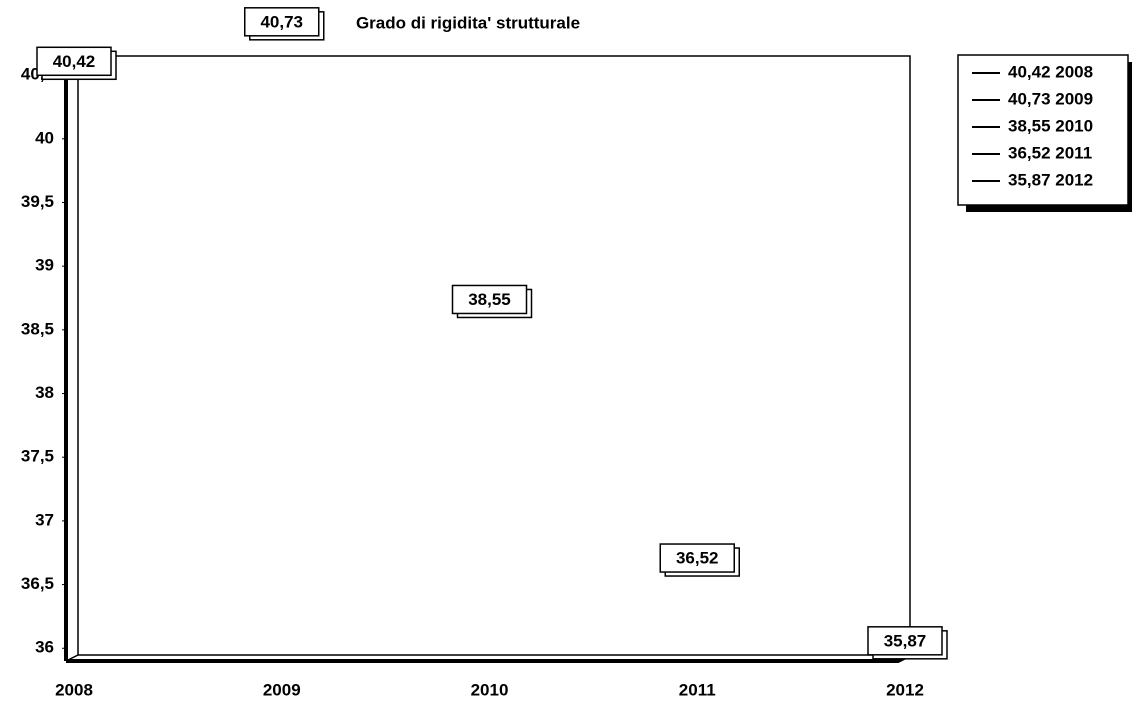 This screenshot has width=1132, height=708. I want to click on x-tick-label: 2011, so click(697, 689).